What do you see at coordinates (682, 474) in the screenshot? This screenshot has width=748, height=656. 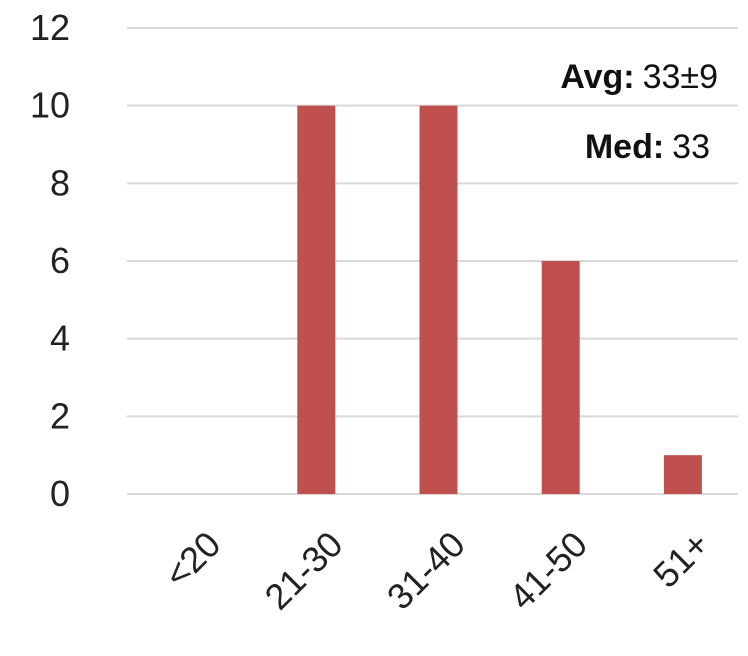 I see `bar-51+` at bounding box center [682, 474].